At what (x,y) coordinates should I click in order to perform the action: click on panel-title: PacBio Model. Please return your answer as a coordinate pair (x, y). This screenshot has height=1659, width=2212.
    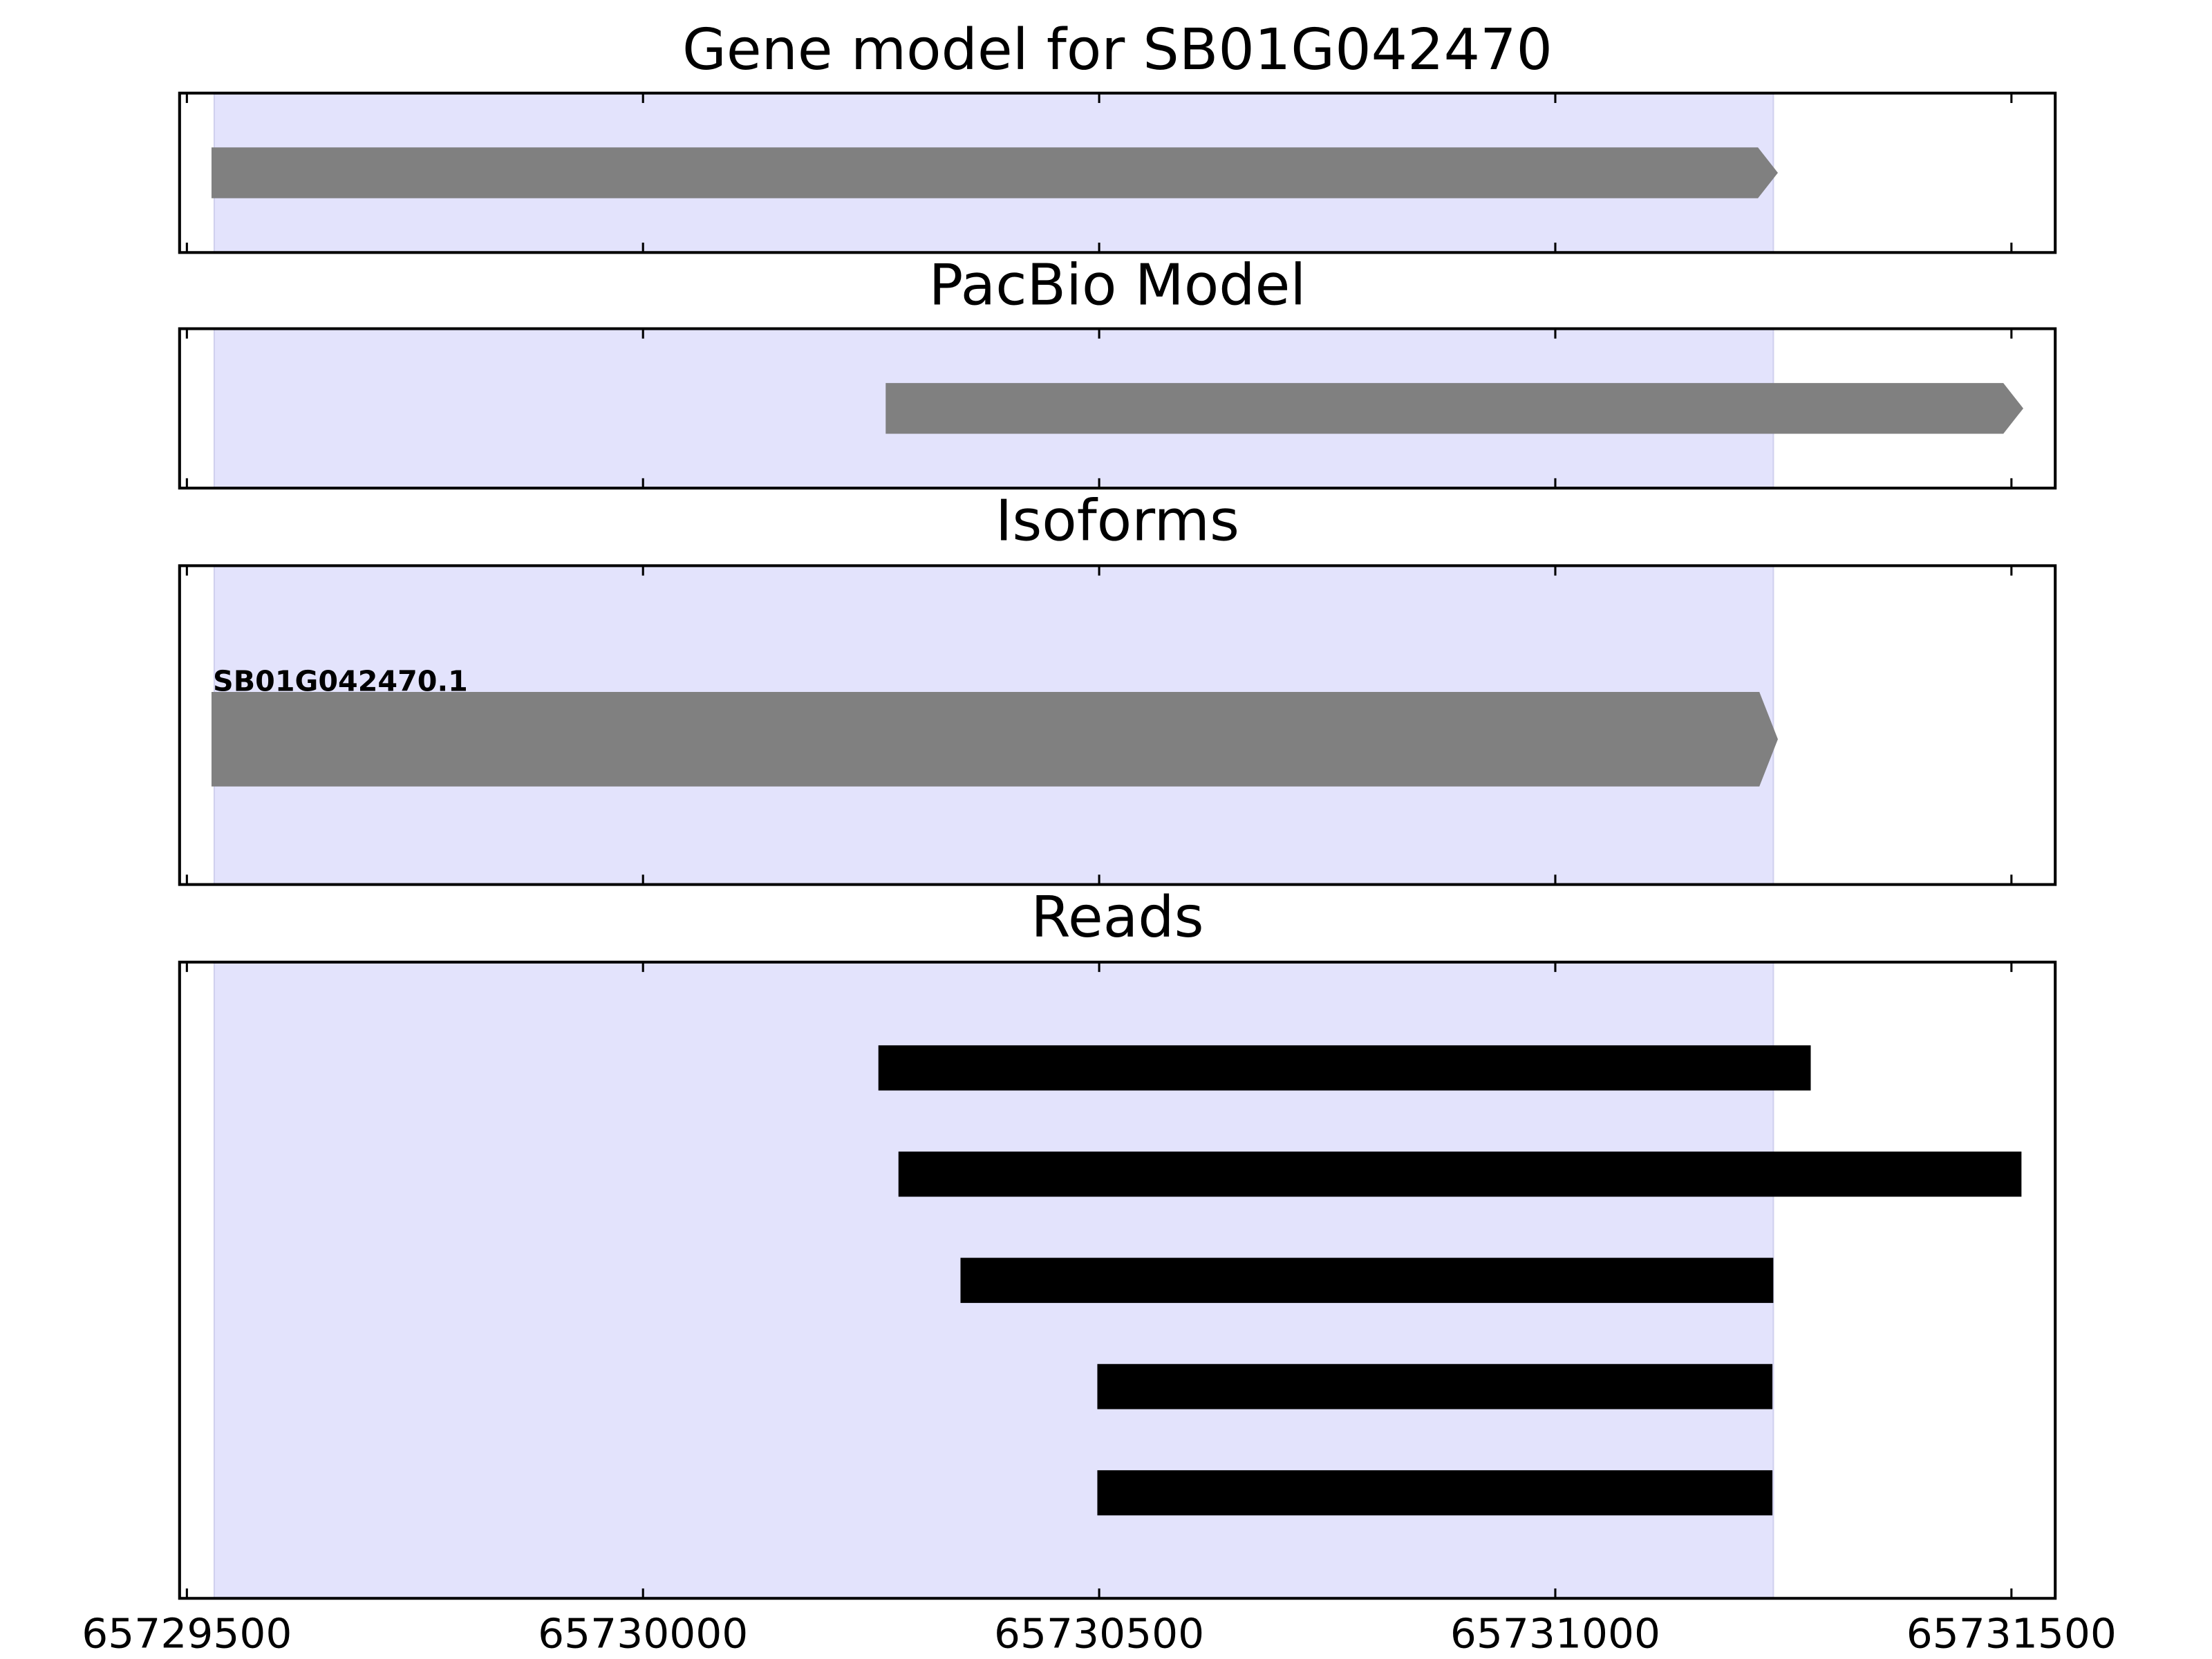
    Looking at the image, I should click on (1117, 286).